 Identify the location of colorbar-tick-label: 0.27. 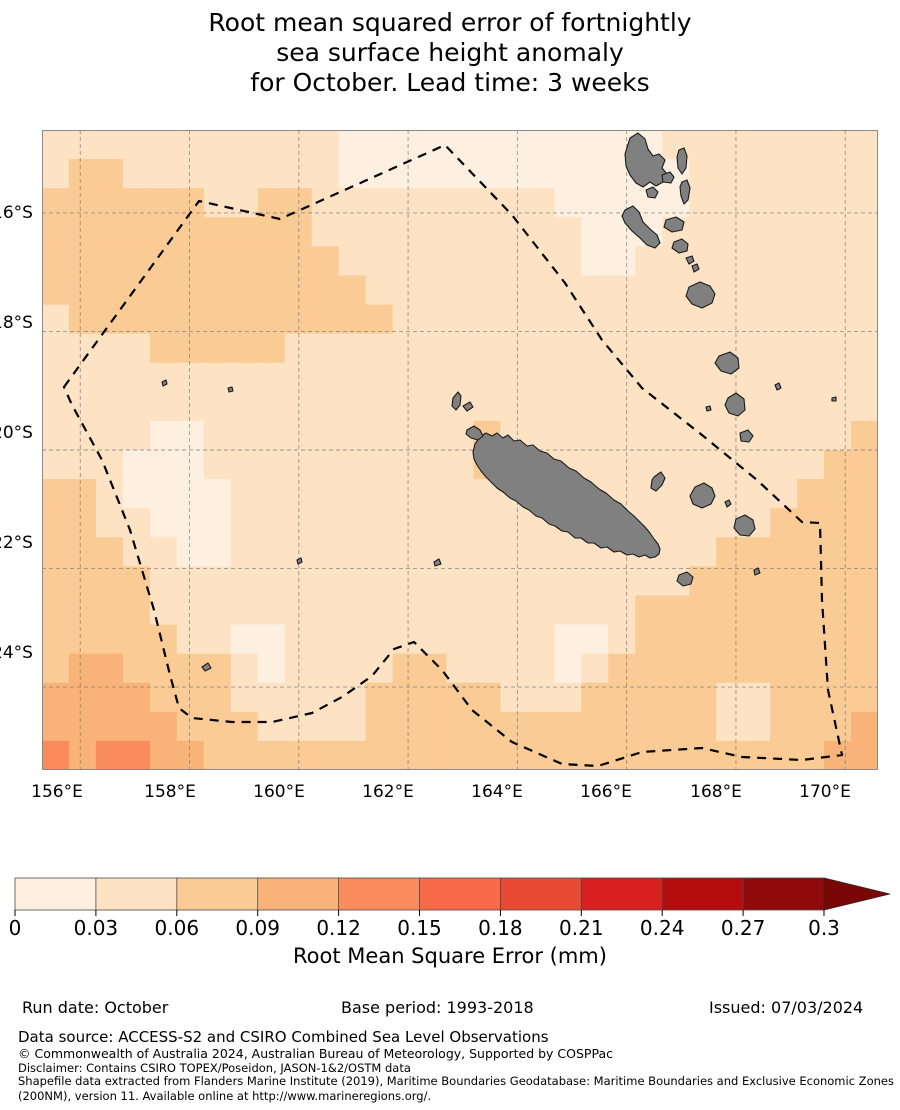
(743, 928).